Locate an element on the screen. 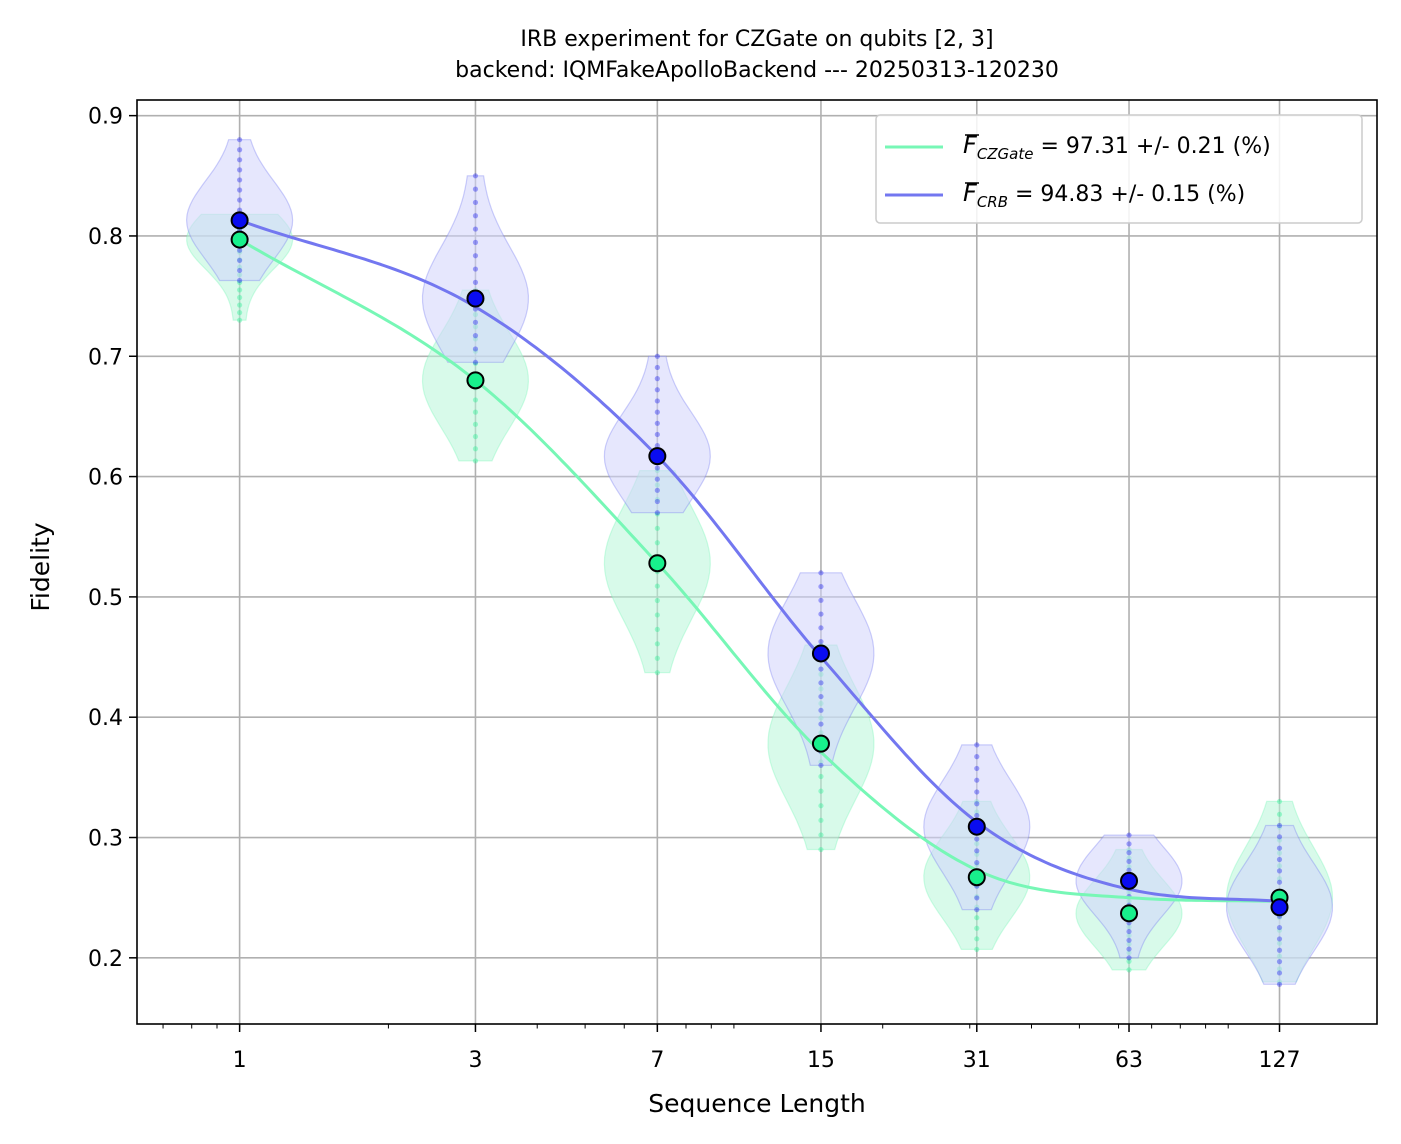  y-tick-label: 0.4 is located at coordinates (105, 718).